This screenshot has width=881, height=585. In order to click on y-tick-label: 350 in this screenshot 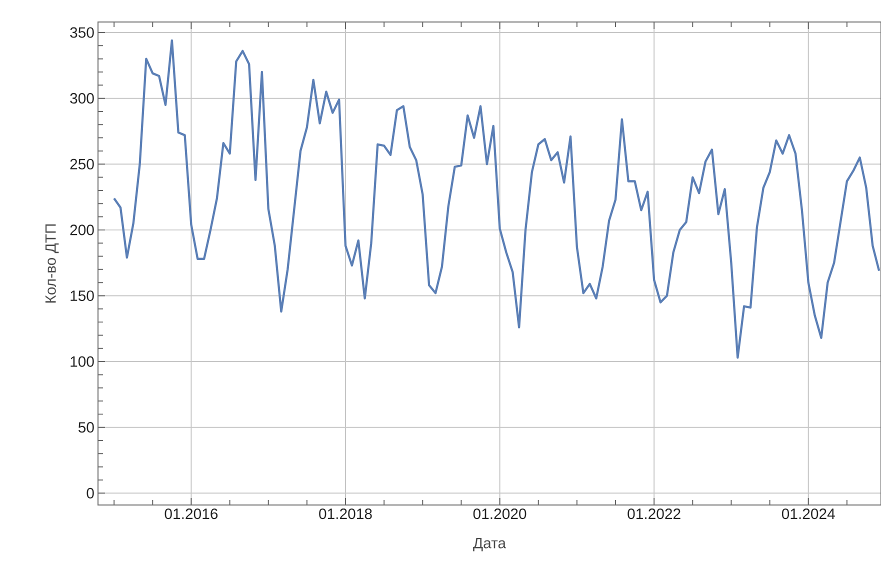, I will do `click(82, 32)`.